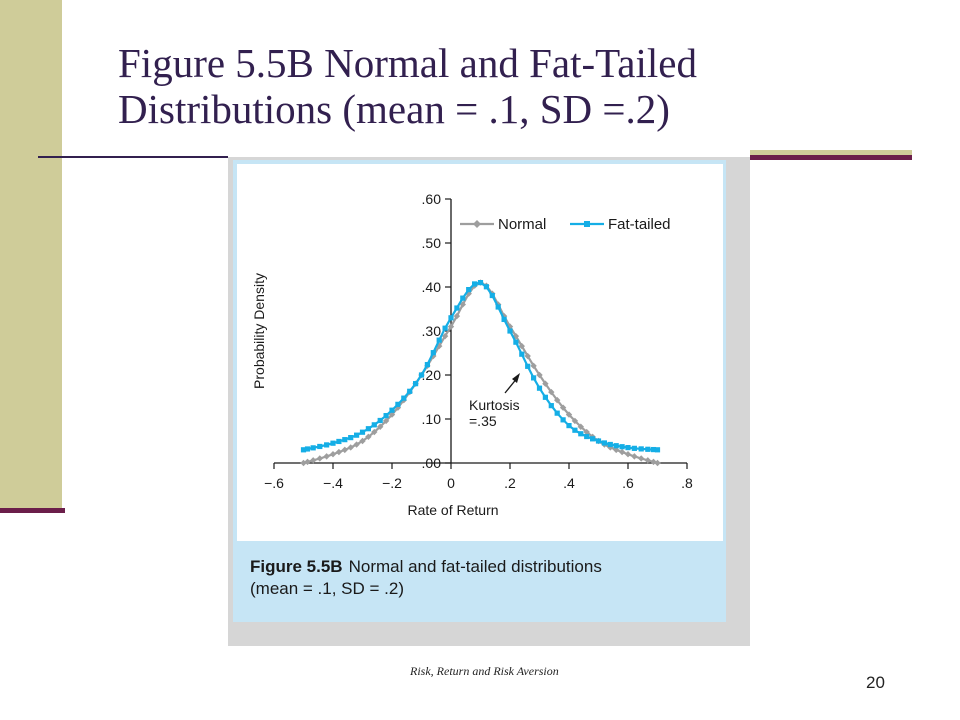 This screenshot has height=720, width=960. What do you see at coordinates (432, 243) in the screenshot?
I see `y-tick-label: .50` at bounding box center [432, 243].